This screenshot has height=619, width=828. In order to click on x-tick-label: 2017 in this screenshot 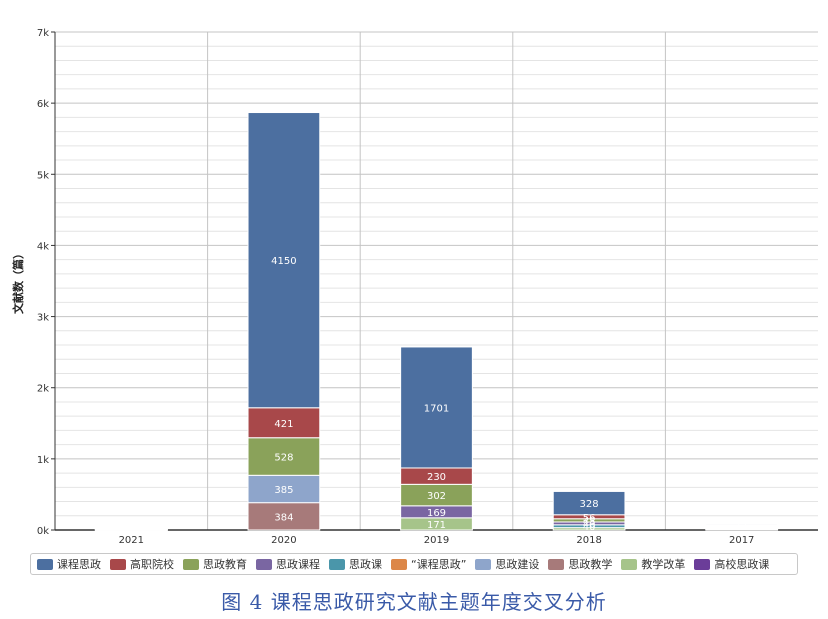, I will do `click(741, 540)`.